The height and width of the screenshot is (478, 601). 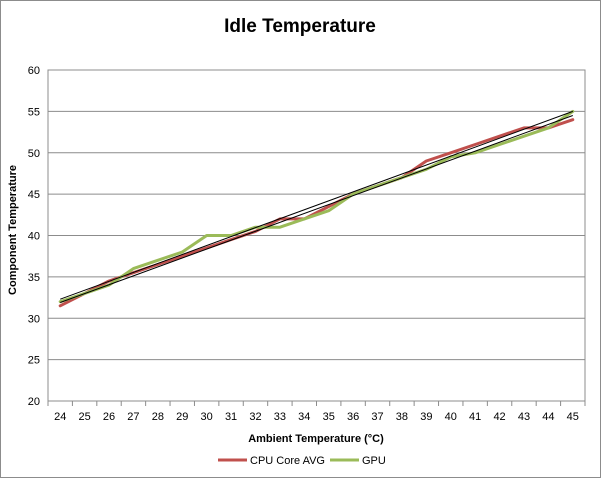 What do you see at coordinates (524, 417) in the screenshot?
I see `x-tick-label: 43` at bounding box center [524, 417].